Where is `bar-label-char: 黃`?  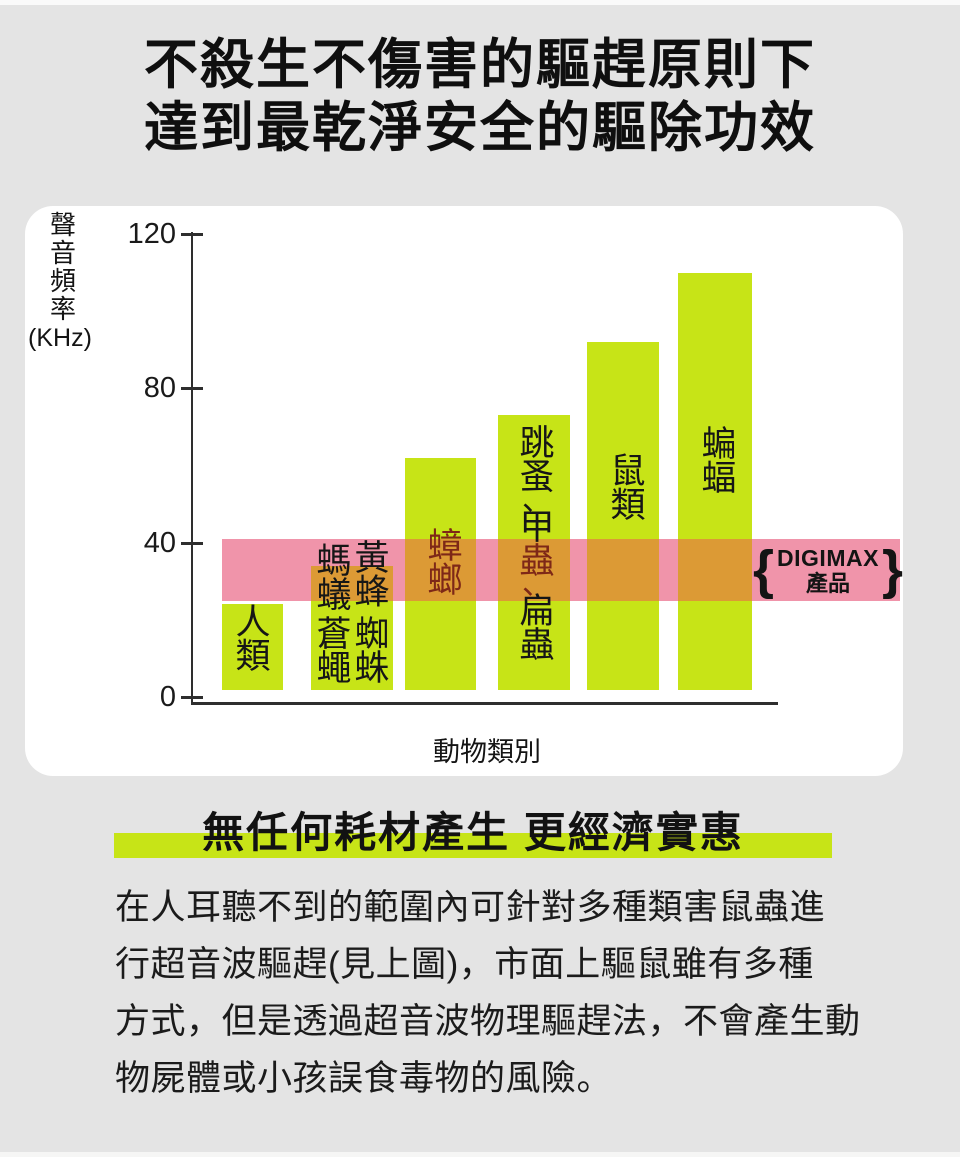
bar-label-char: 黃 is located at coordinates (372, 558).